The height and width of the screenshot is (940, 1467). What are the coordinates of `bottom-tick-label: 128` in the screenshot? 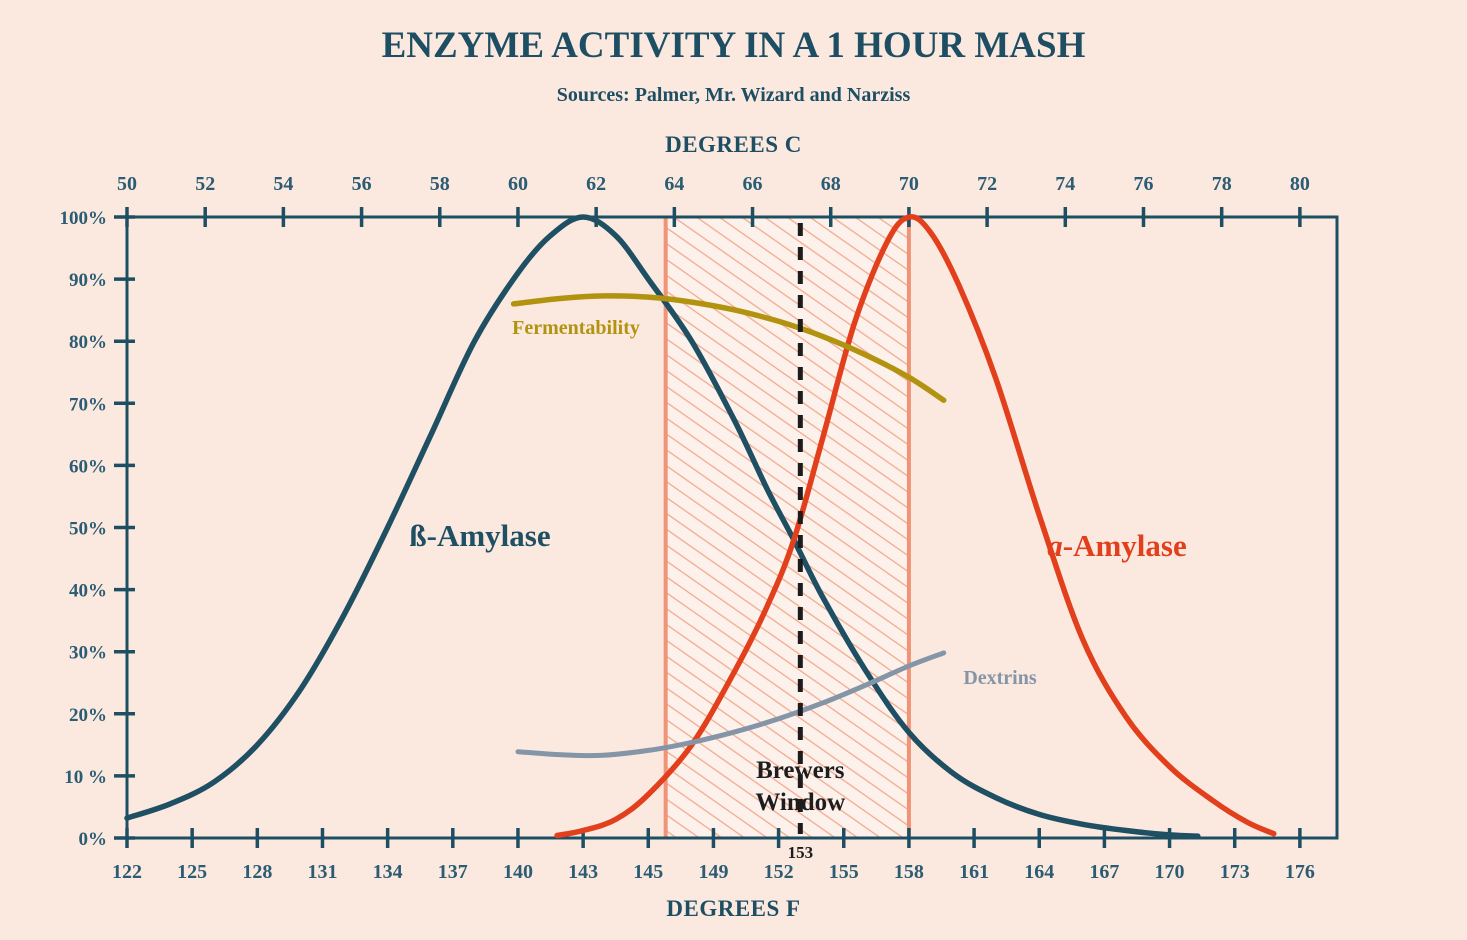 It's located at (257, 872).